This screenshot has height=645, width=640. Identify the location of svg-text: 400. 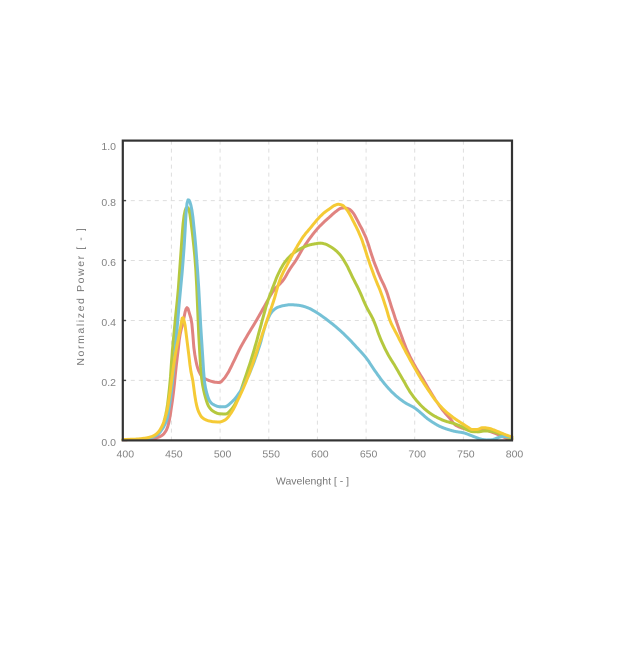
(126, 455).